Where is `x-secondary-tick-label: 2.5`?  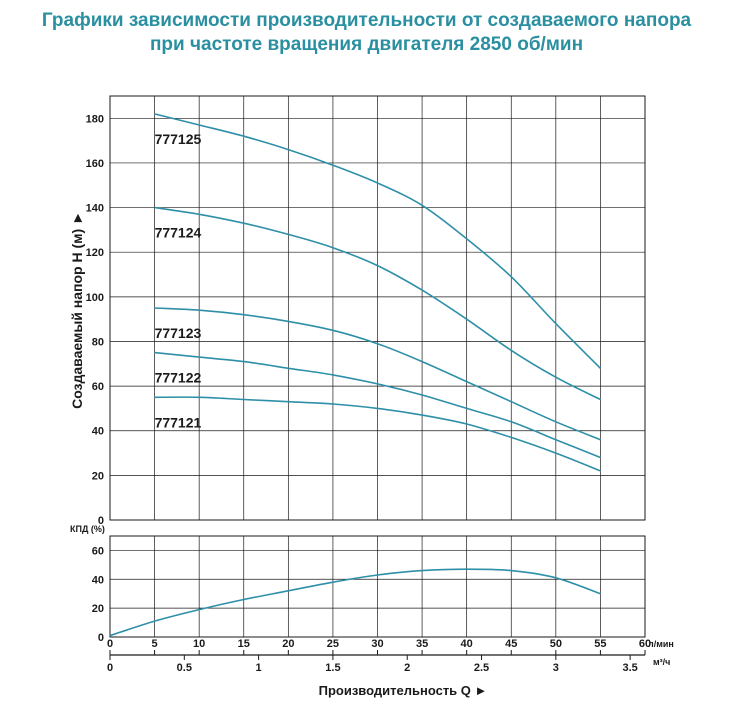 x-secondary-tick-label: 2.5 is located at coordinates (481, 668).